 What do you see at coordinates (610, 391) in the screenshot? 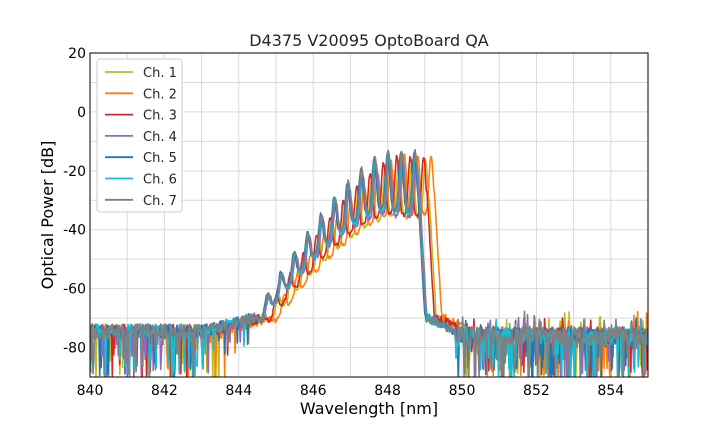
I see `x-tick-label: 854` at bounding box center [610, 391].